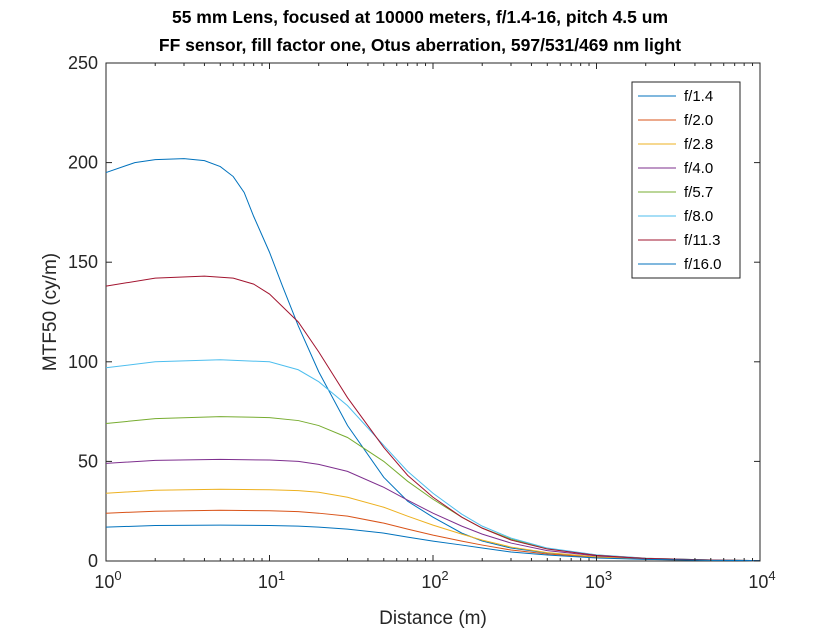 The image size is (840, 630). What do you see at coordinates (761, 580) in the screenshot?
I see `x-tick-label: 10⁴` at bounding box center [761, 580].